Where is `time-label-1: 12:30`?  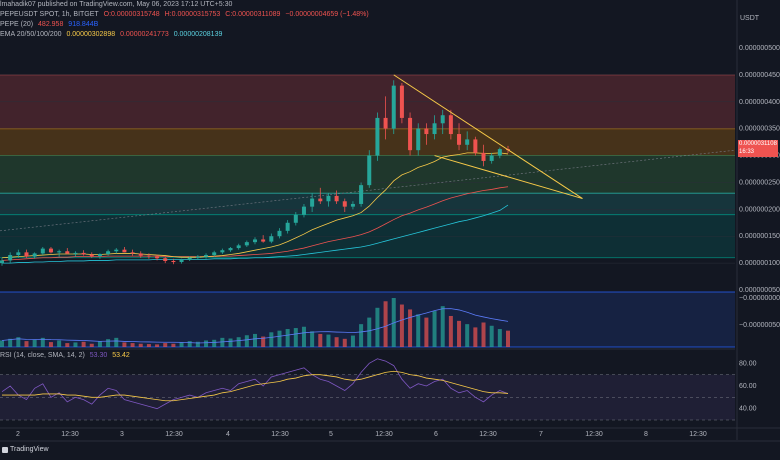 time-label-1: 12:30 is located at coordinates (70, 434).